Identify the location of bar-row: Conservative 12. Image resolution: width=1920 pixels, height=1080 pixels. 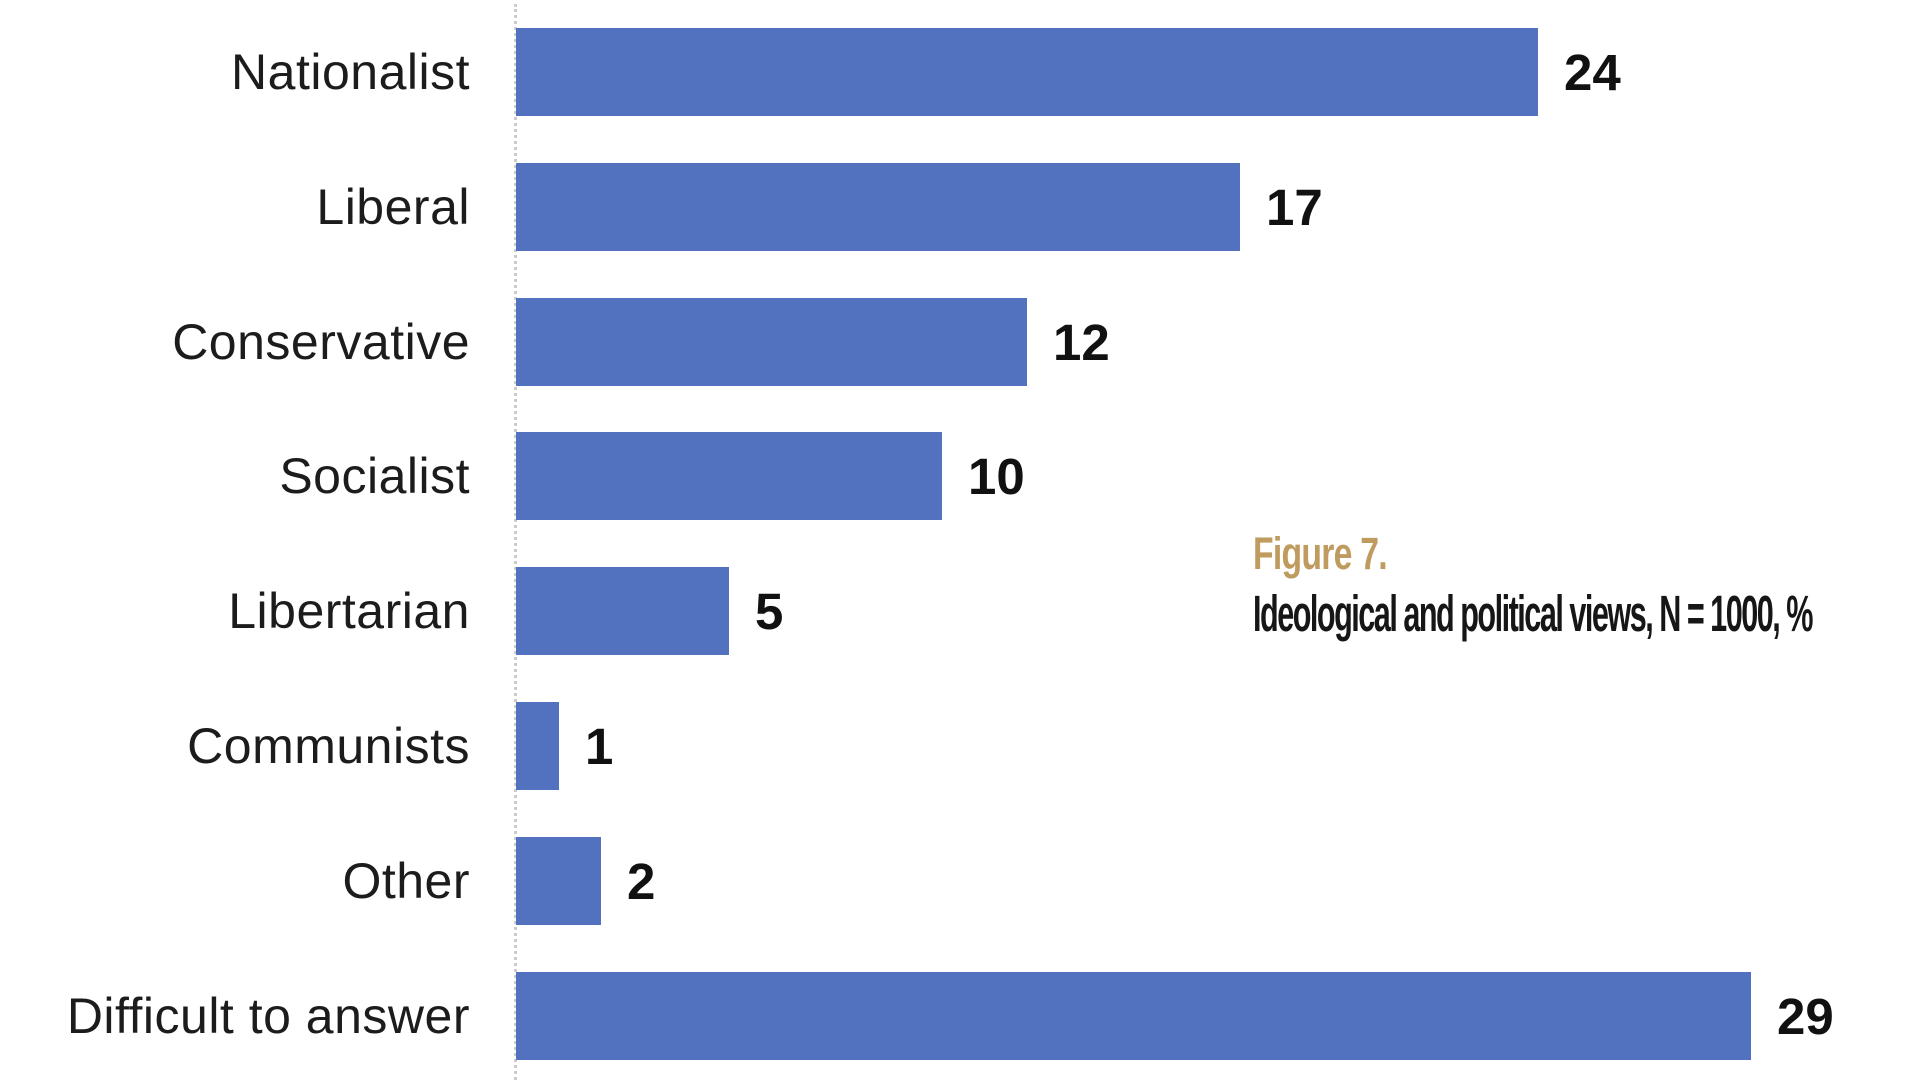
(555, 342).